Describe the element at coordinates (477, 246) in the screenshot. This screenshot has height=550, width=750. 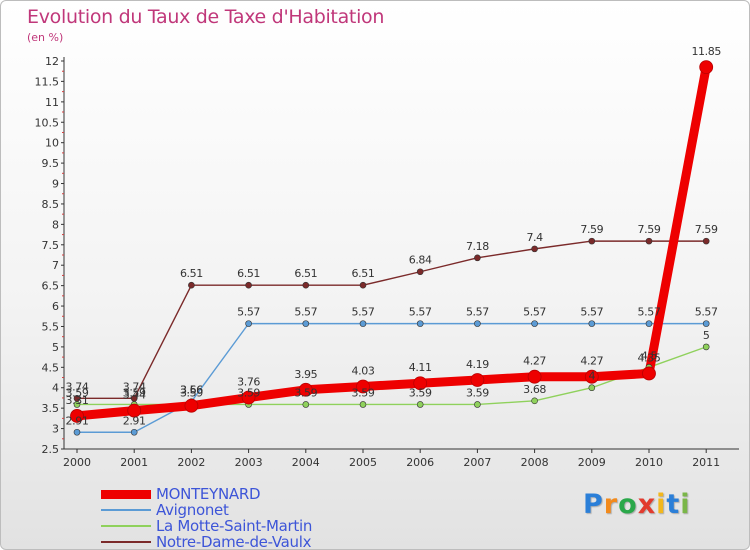
I see `data-label: 7.18` at that location.